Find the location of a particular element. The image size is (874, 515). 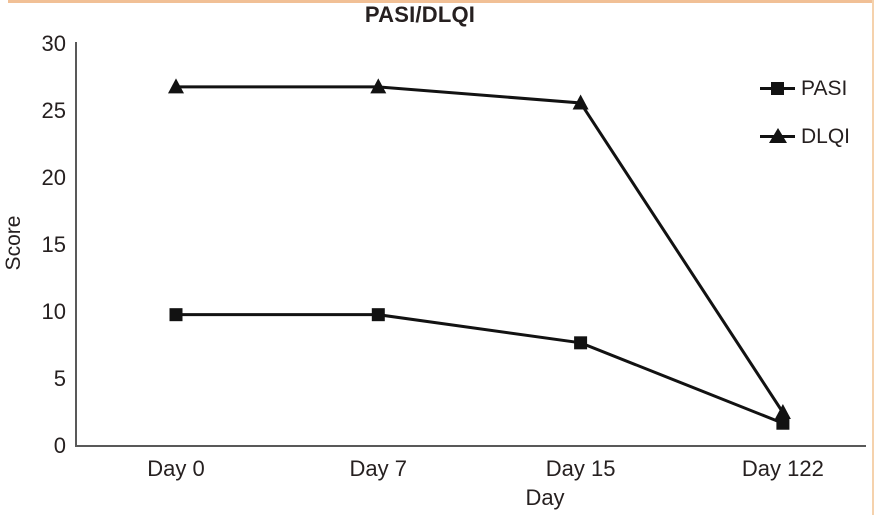

y-tick-label: 30 is located at coordinates (53, 43).